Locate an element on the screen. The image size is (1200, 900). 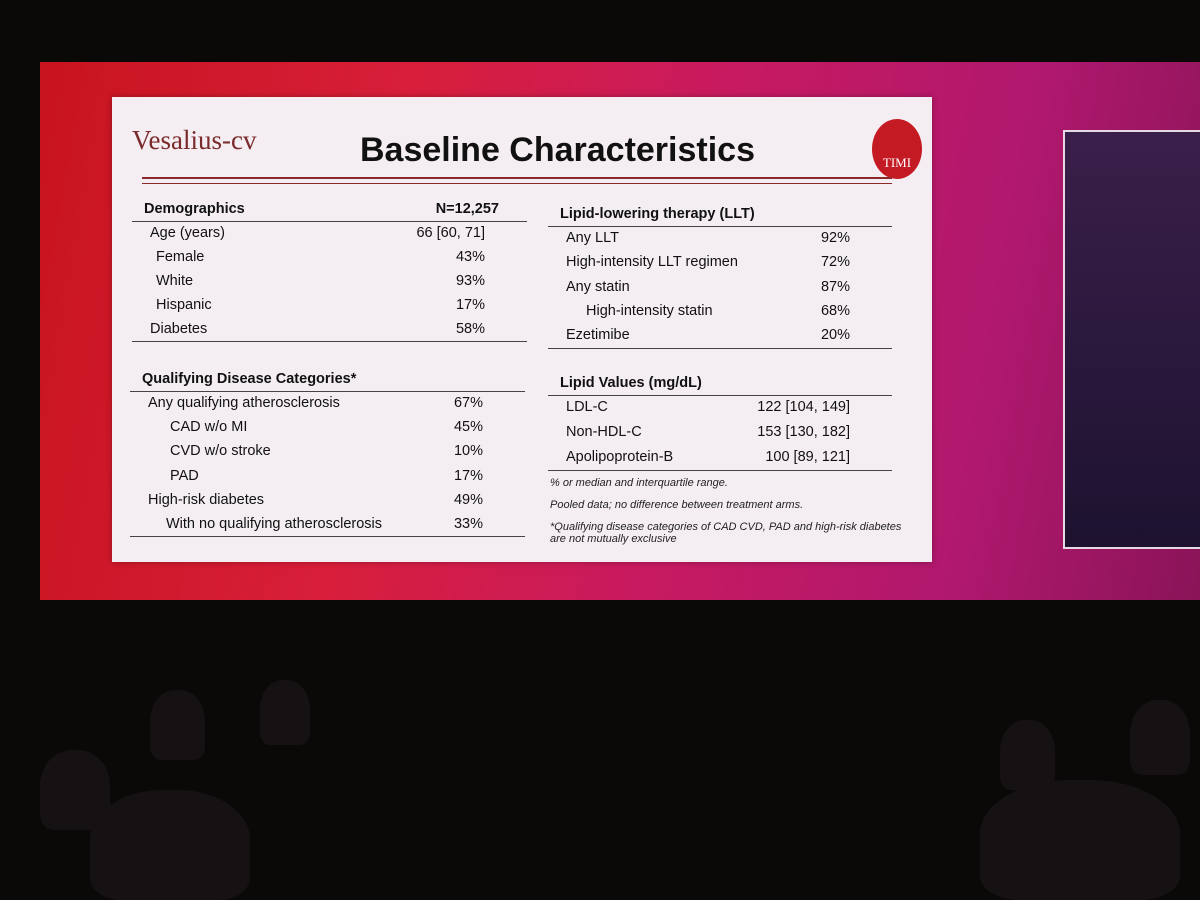
table-row: Any qualifying atherosclerosis 67% is located at coordinates (315, 403).